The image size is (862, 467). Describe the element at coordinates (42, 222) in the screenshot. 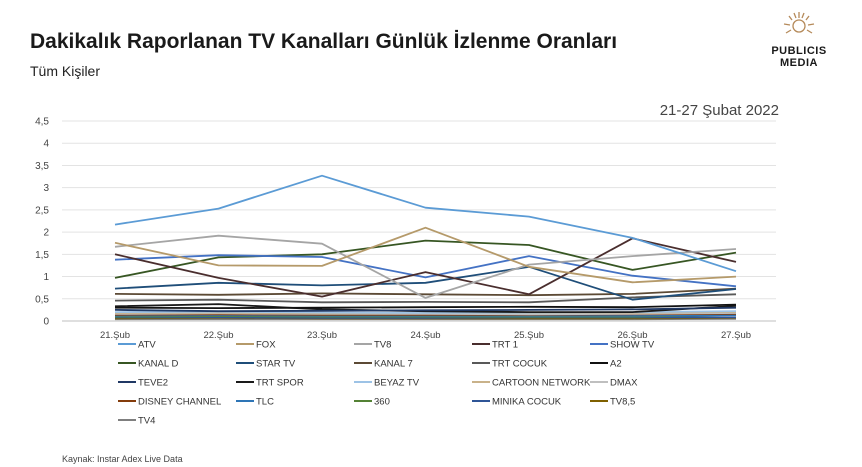

I see `y-axis-ticks: 0 0,5 1 1,5 2 2,5 3 3,5 4 4,5` at that location.